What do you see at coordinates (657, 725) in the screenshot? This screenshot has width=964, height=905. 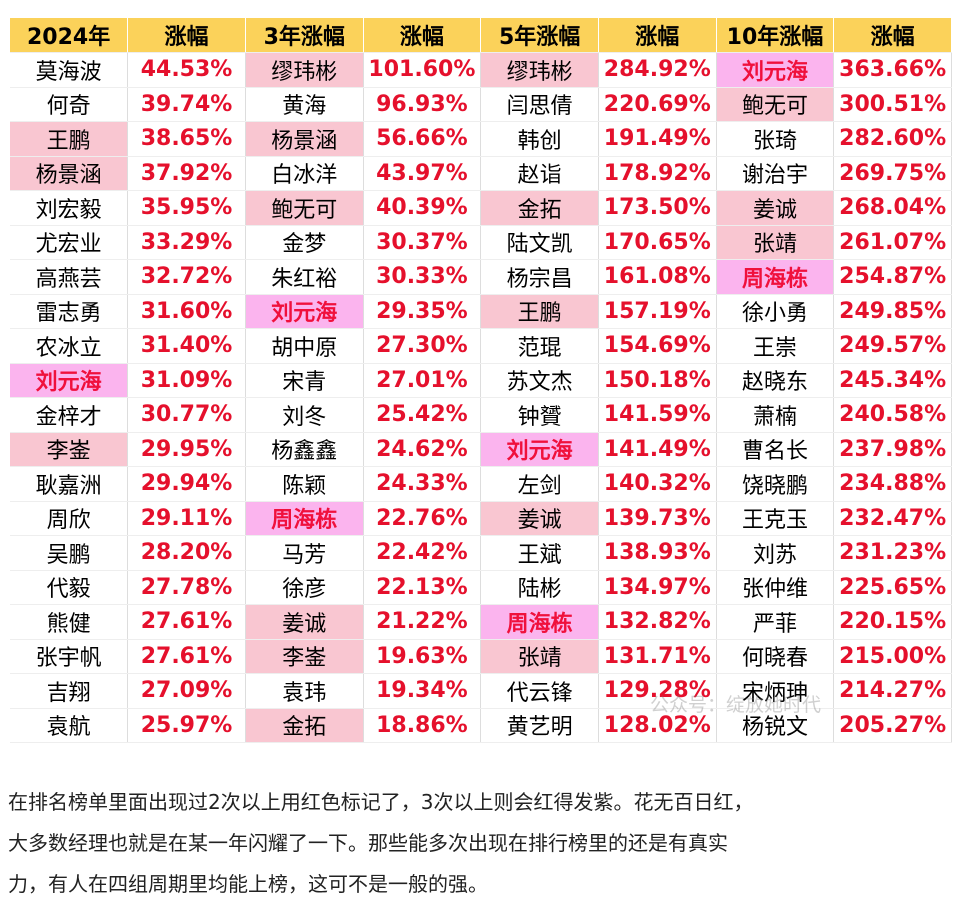 I see `gain-cell: 128.02%` at bounding box center [657, 725].